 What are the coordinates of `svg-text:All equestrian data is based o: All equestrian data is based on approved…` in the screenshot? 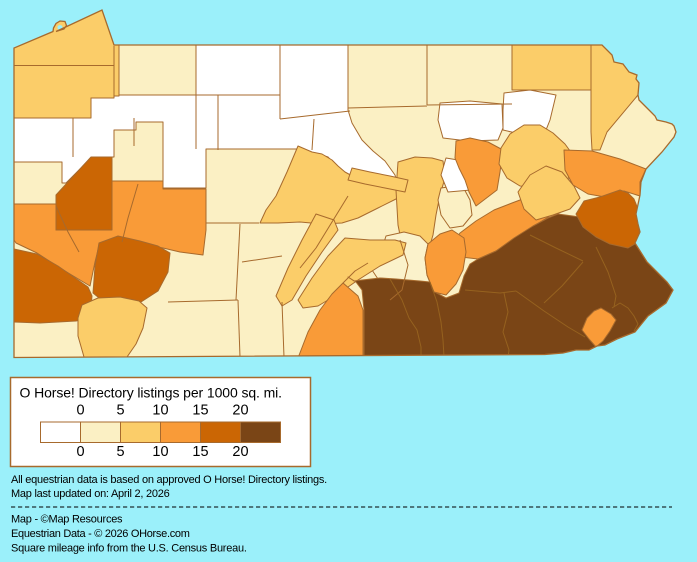 It's located at (169, 480).